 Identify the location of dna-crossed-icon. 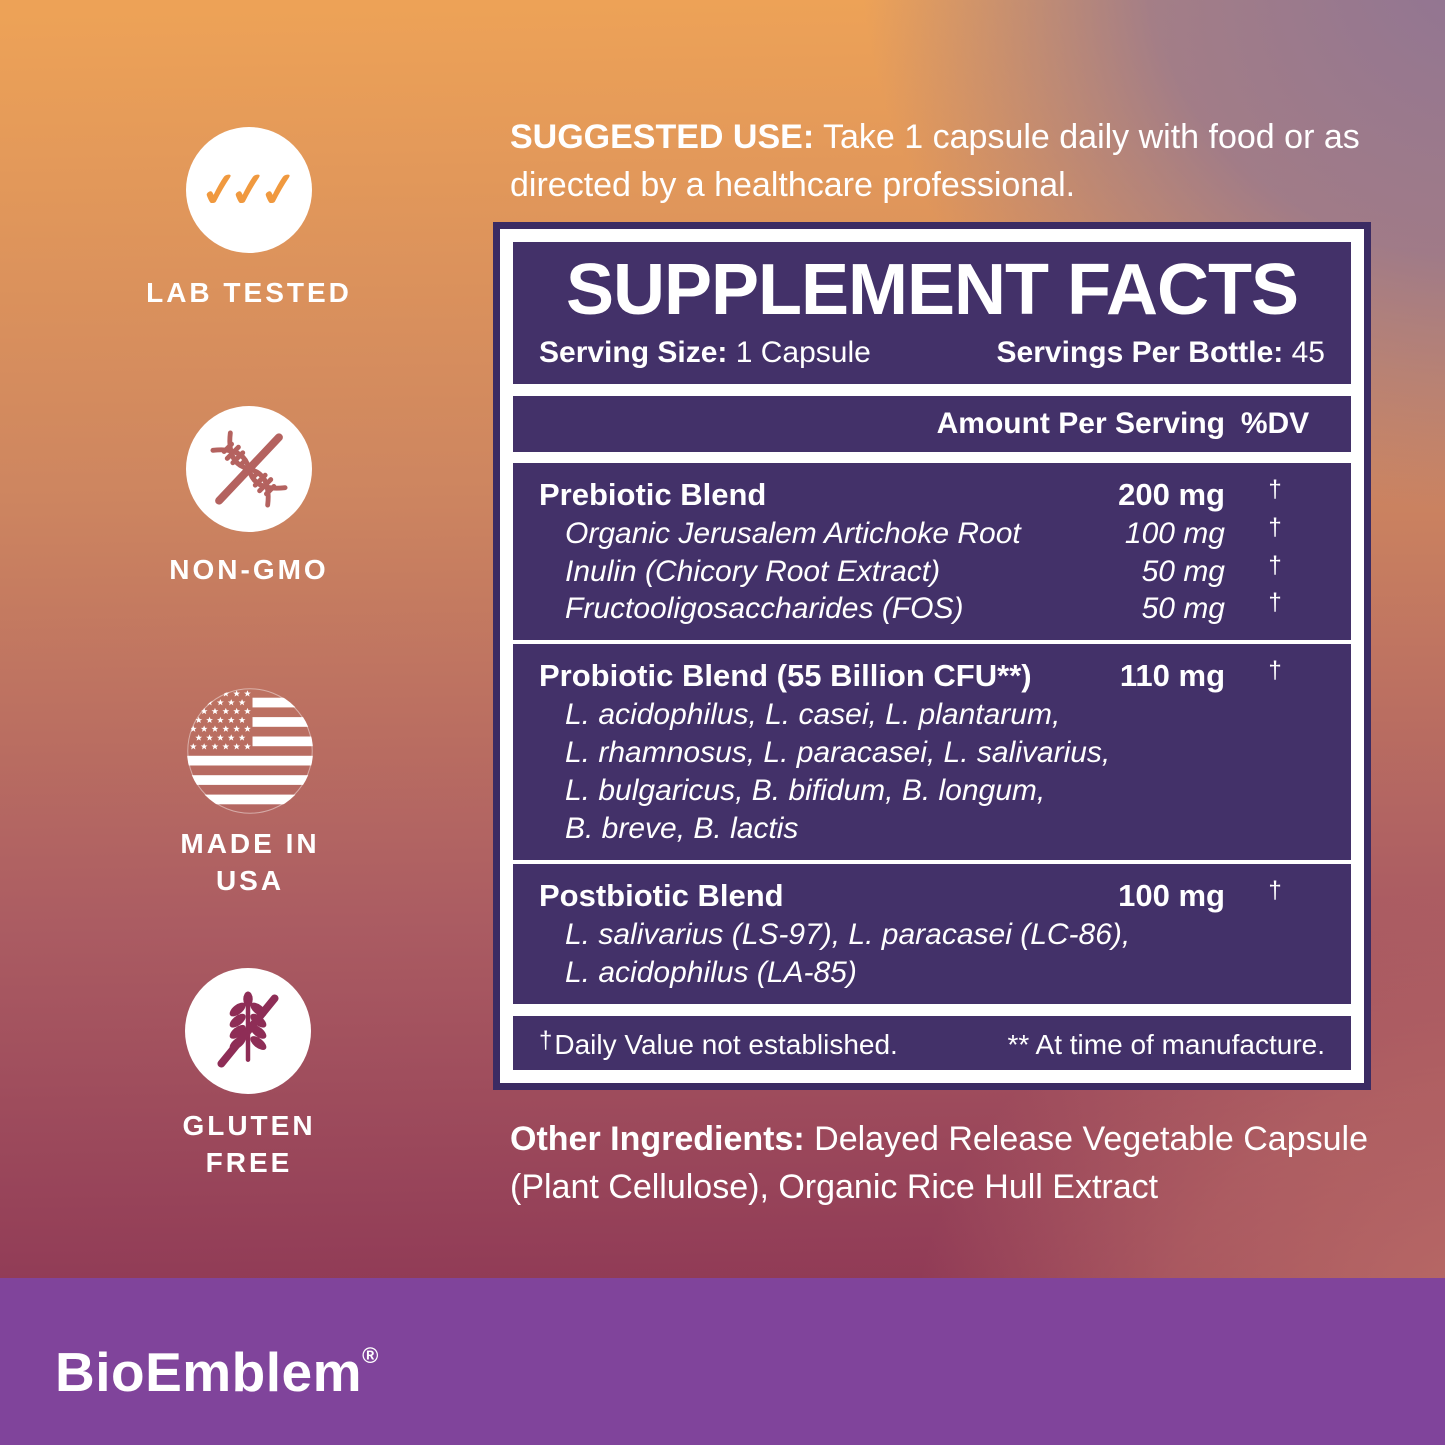
(249, 469).